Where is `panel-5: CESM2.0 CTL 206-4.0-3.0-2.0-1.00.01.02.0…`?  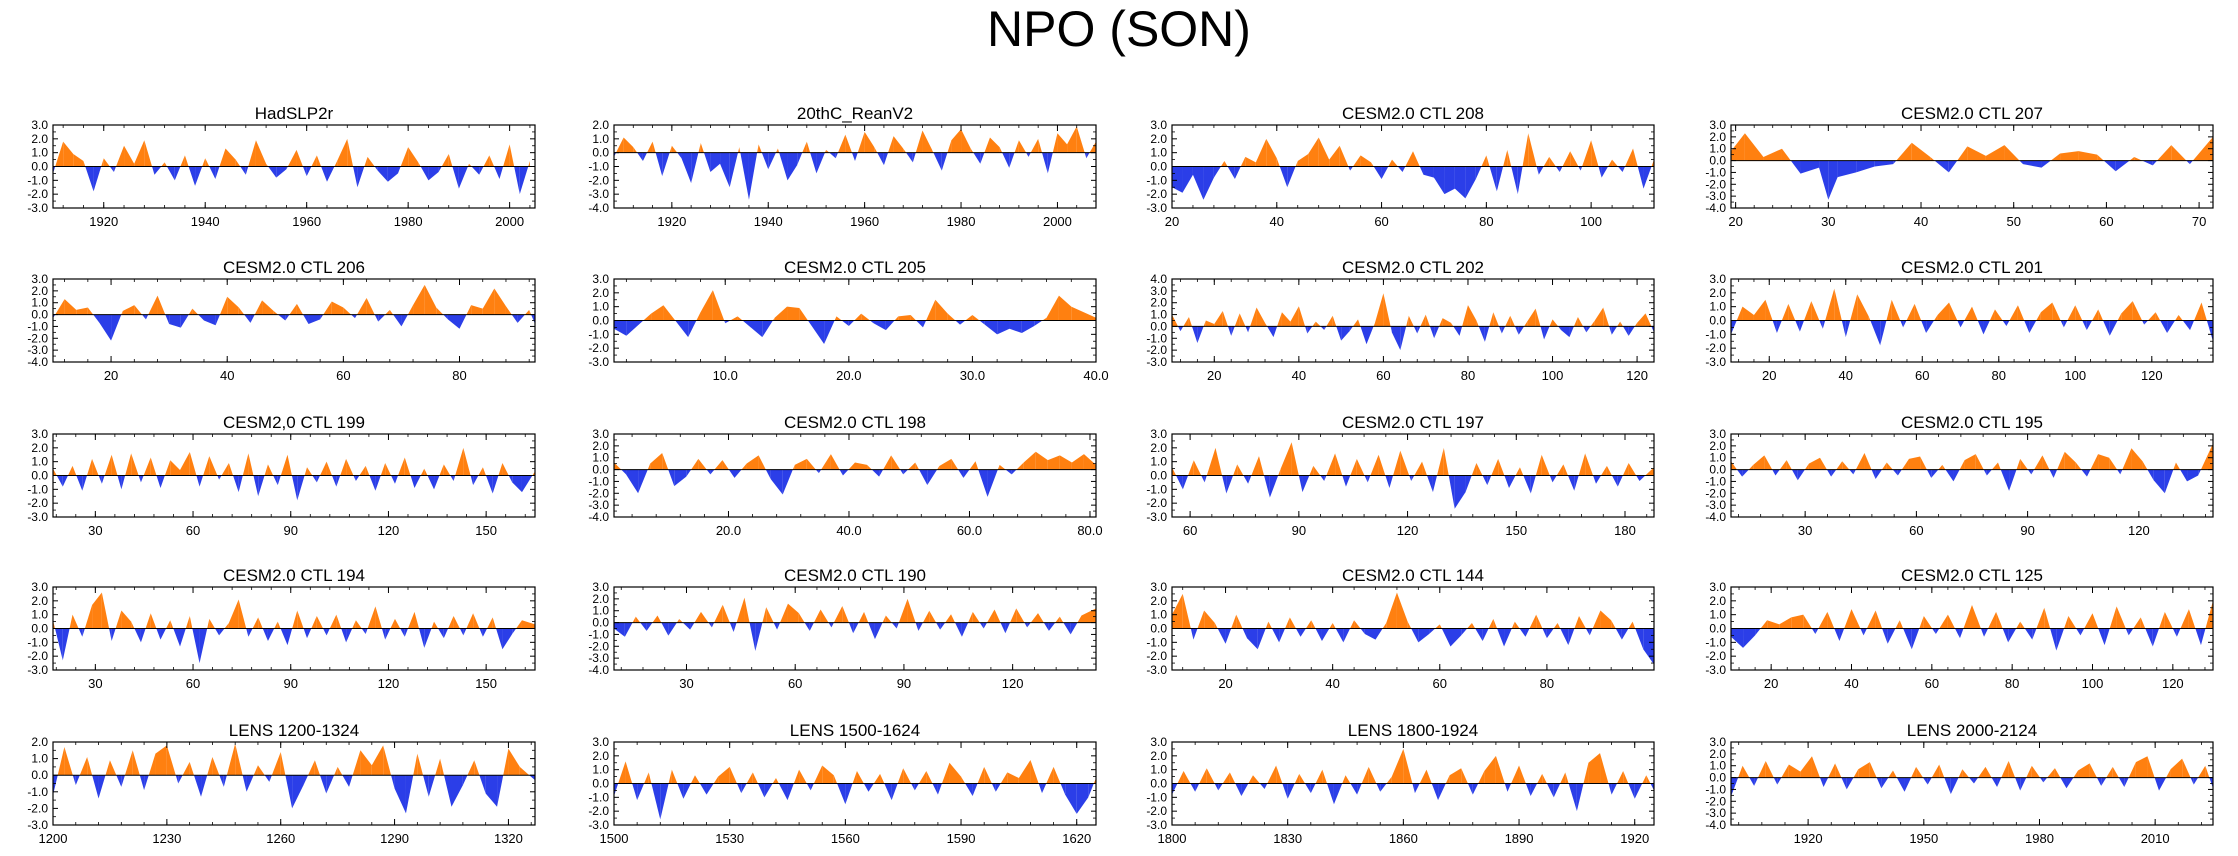
panel-5: CESM2.0 CTL 206-4.0-3.0-2.0-1.00.01.02.0… is located at coordinates (281, 320).